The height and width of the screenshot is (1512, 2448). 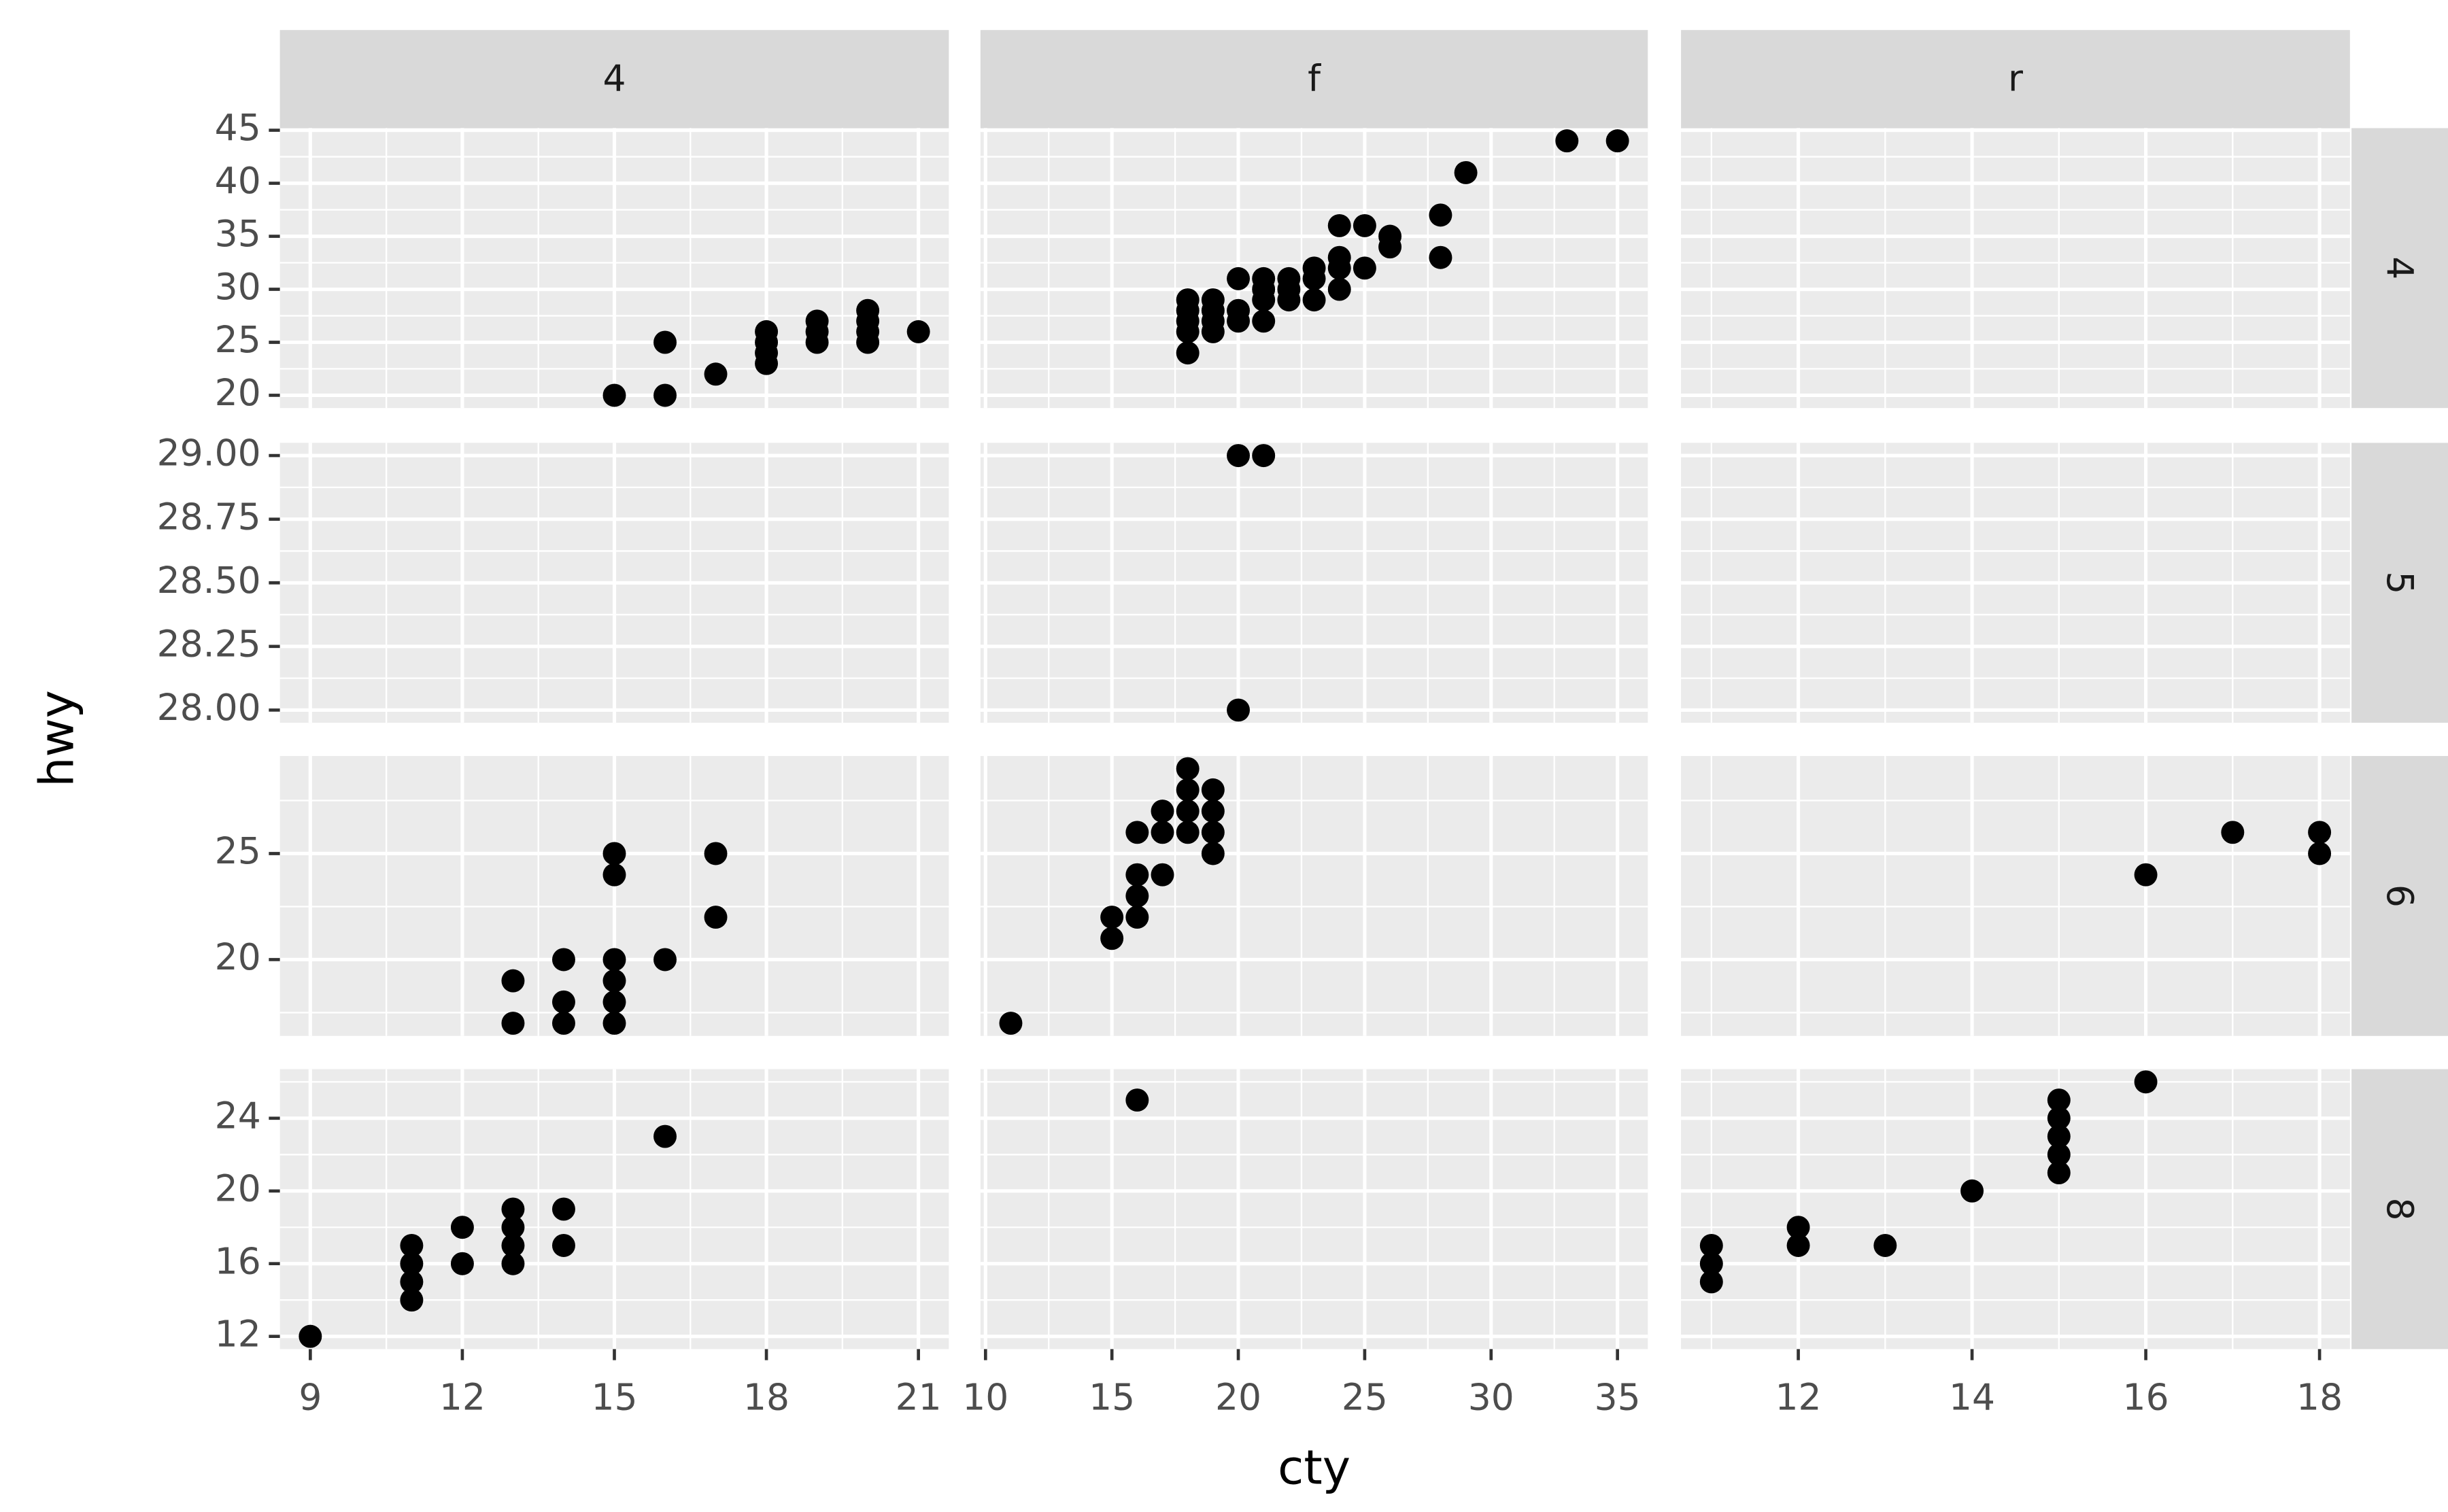 What do you see at coordinates (209, 707) in the screenshot?
I see `y-tick-label: 28.00` at bounding box center [209, 707].